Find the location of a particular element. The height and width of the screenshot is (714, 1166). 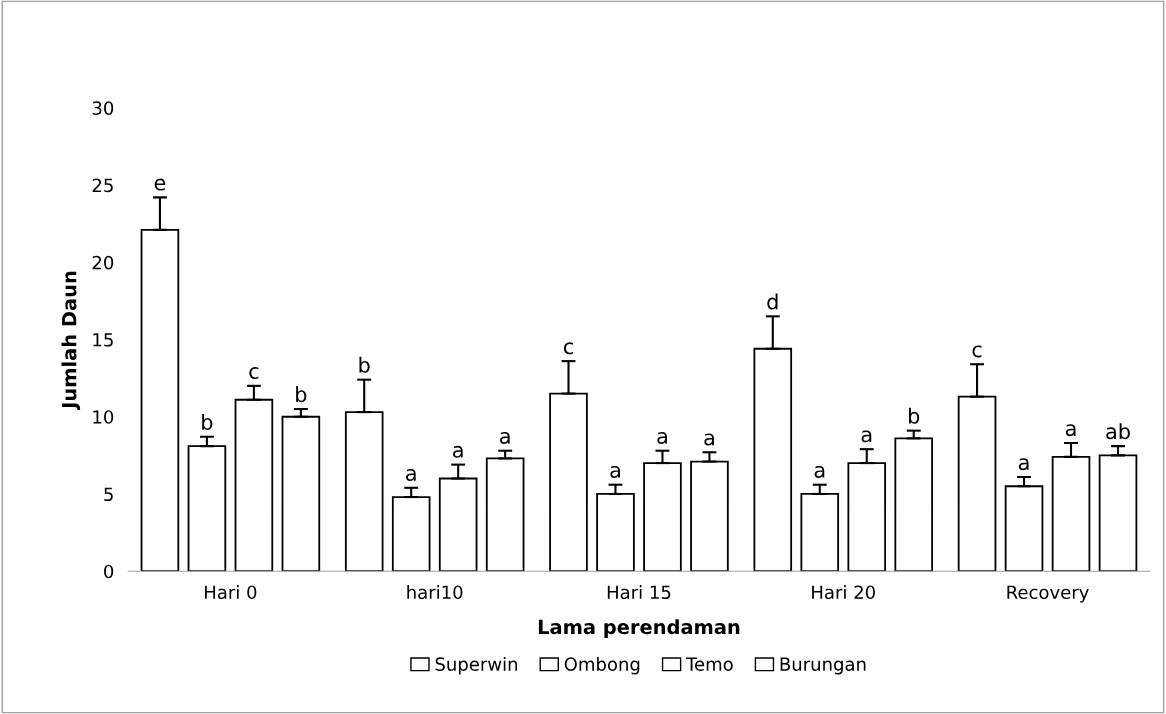

legend-label: Temo is located at coordinates (709, 664).